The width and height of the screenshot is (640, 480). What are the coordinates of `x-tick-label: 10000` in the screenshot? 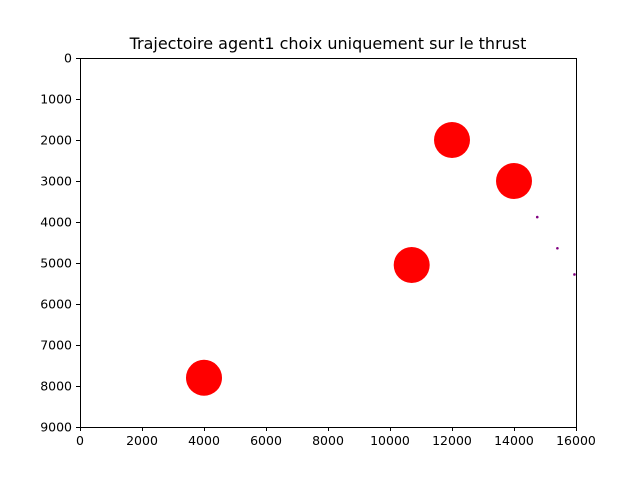 It's located at (390, 440).